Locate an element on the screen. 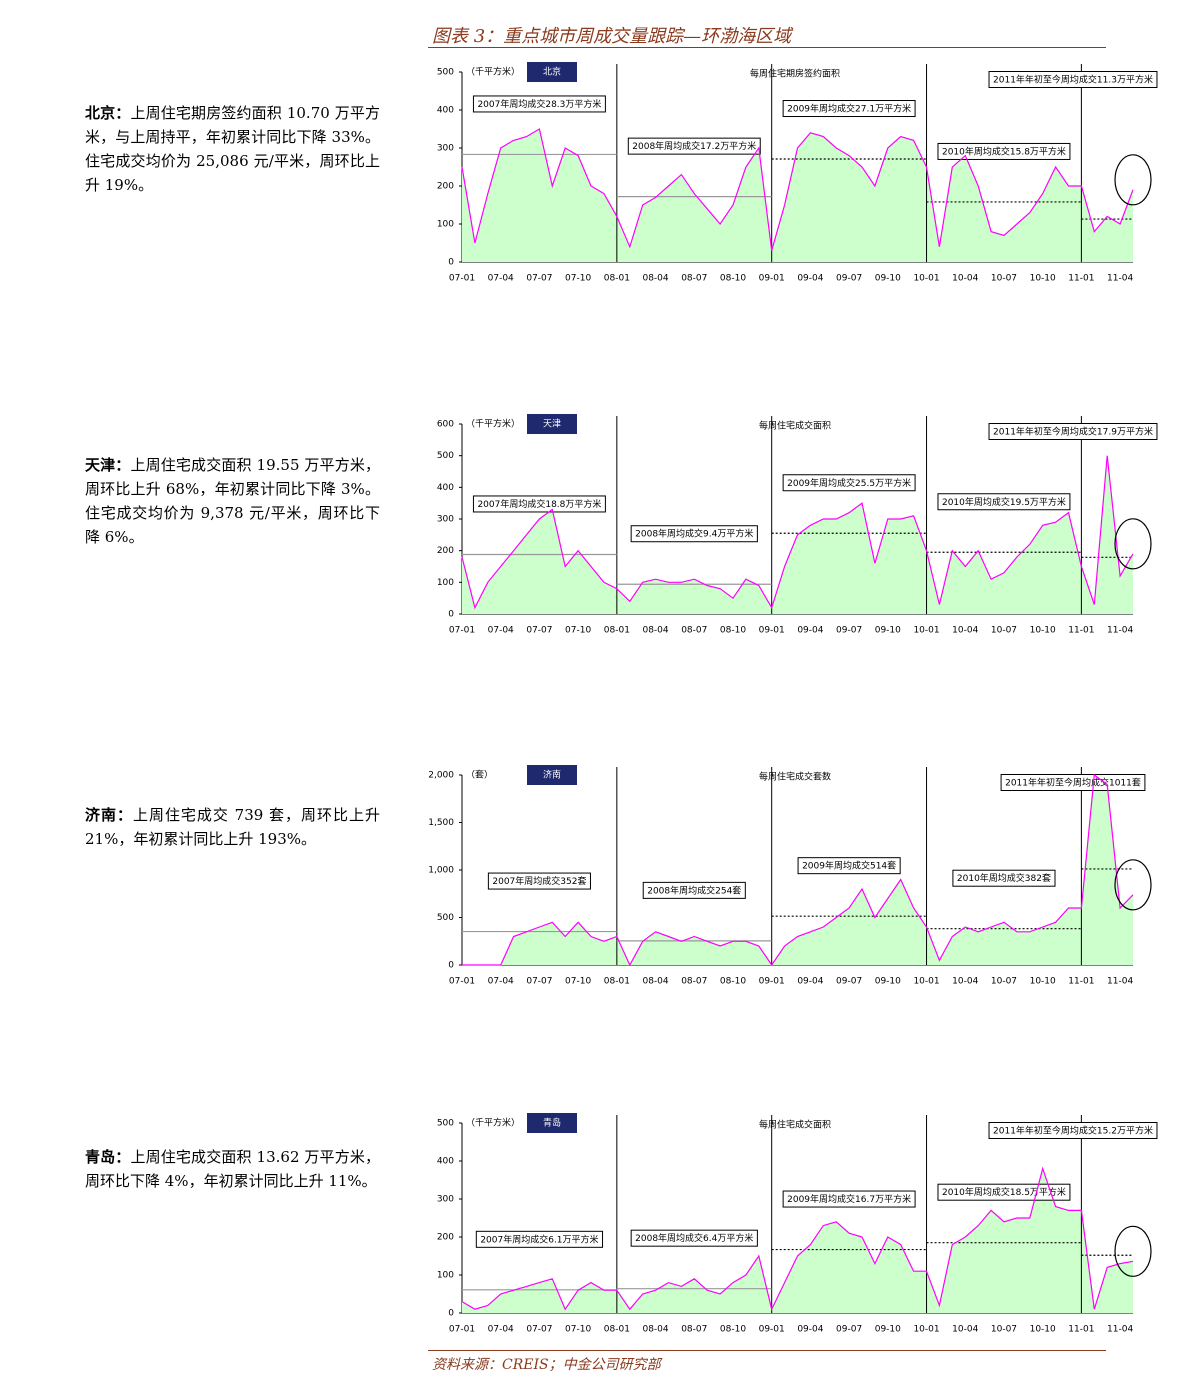  annotation: 2008年周均成交254套 is located at coordinates (694, 890).